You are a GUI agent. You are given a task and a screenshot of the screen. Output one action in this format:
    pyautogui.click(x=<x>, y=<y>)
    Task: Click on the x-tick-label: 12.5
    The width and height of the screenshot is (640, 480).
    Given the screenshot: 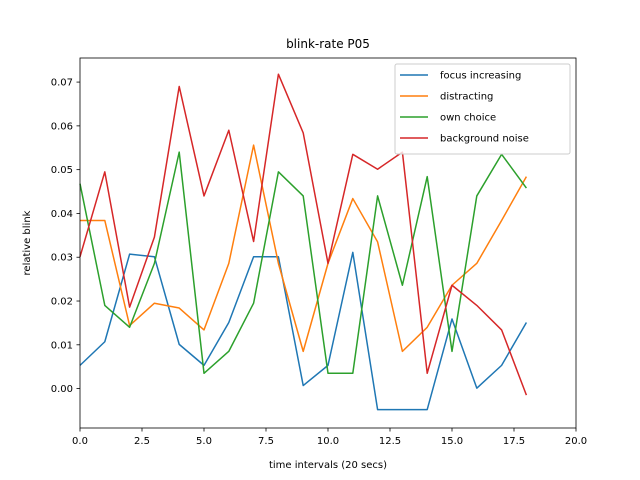 What is the action you would take?
    pyautogui.click(x=390, y=441)
    